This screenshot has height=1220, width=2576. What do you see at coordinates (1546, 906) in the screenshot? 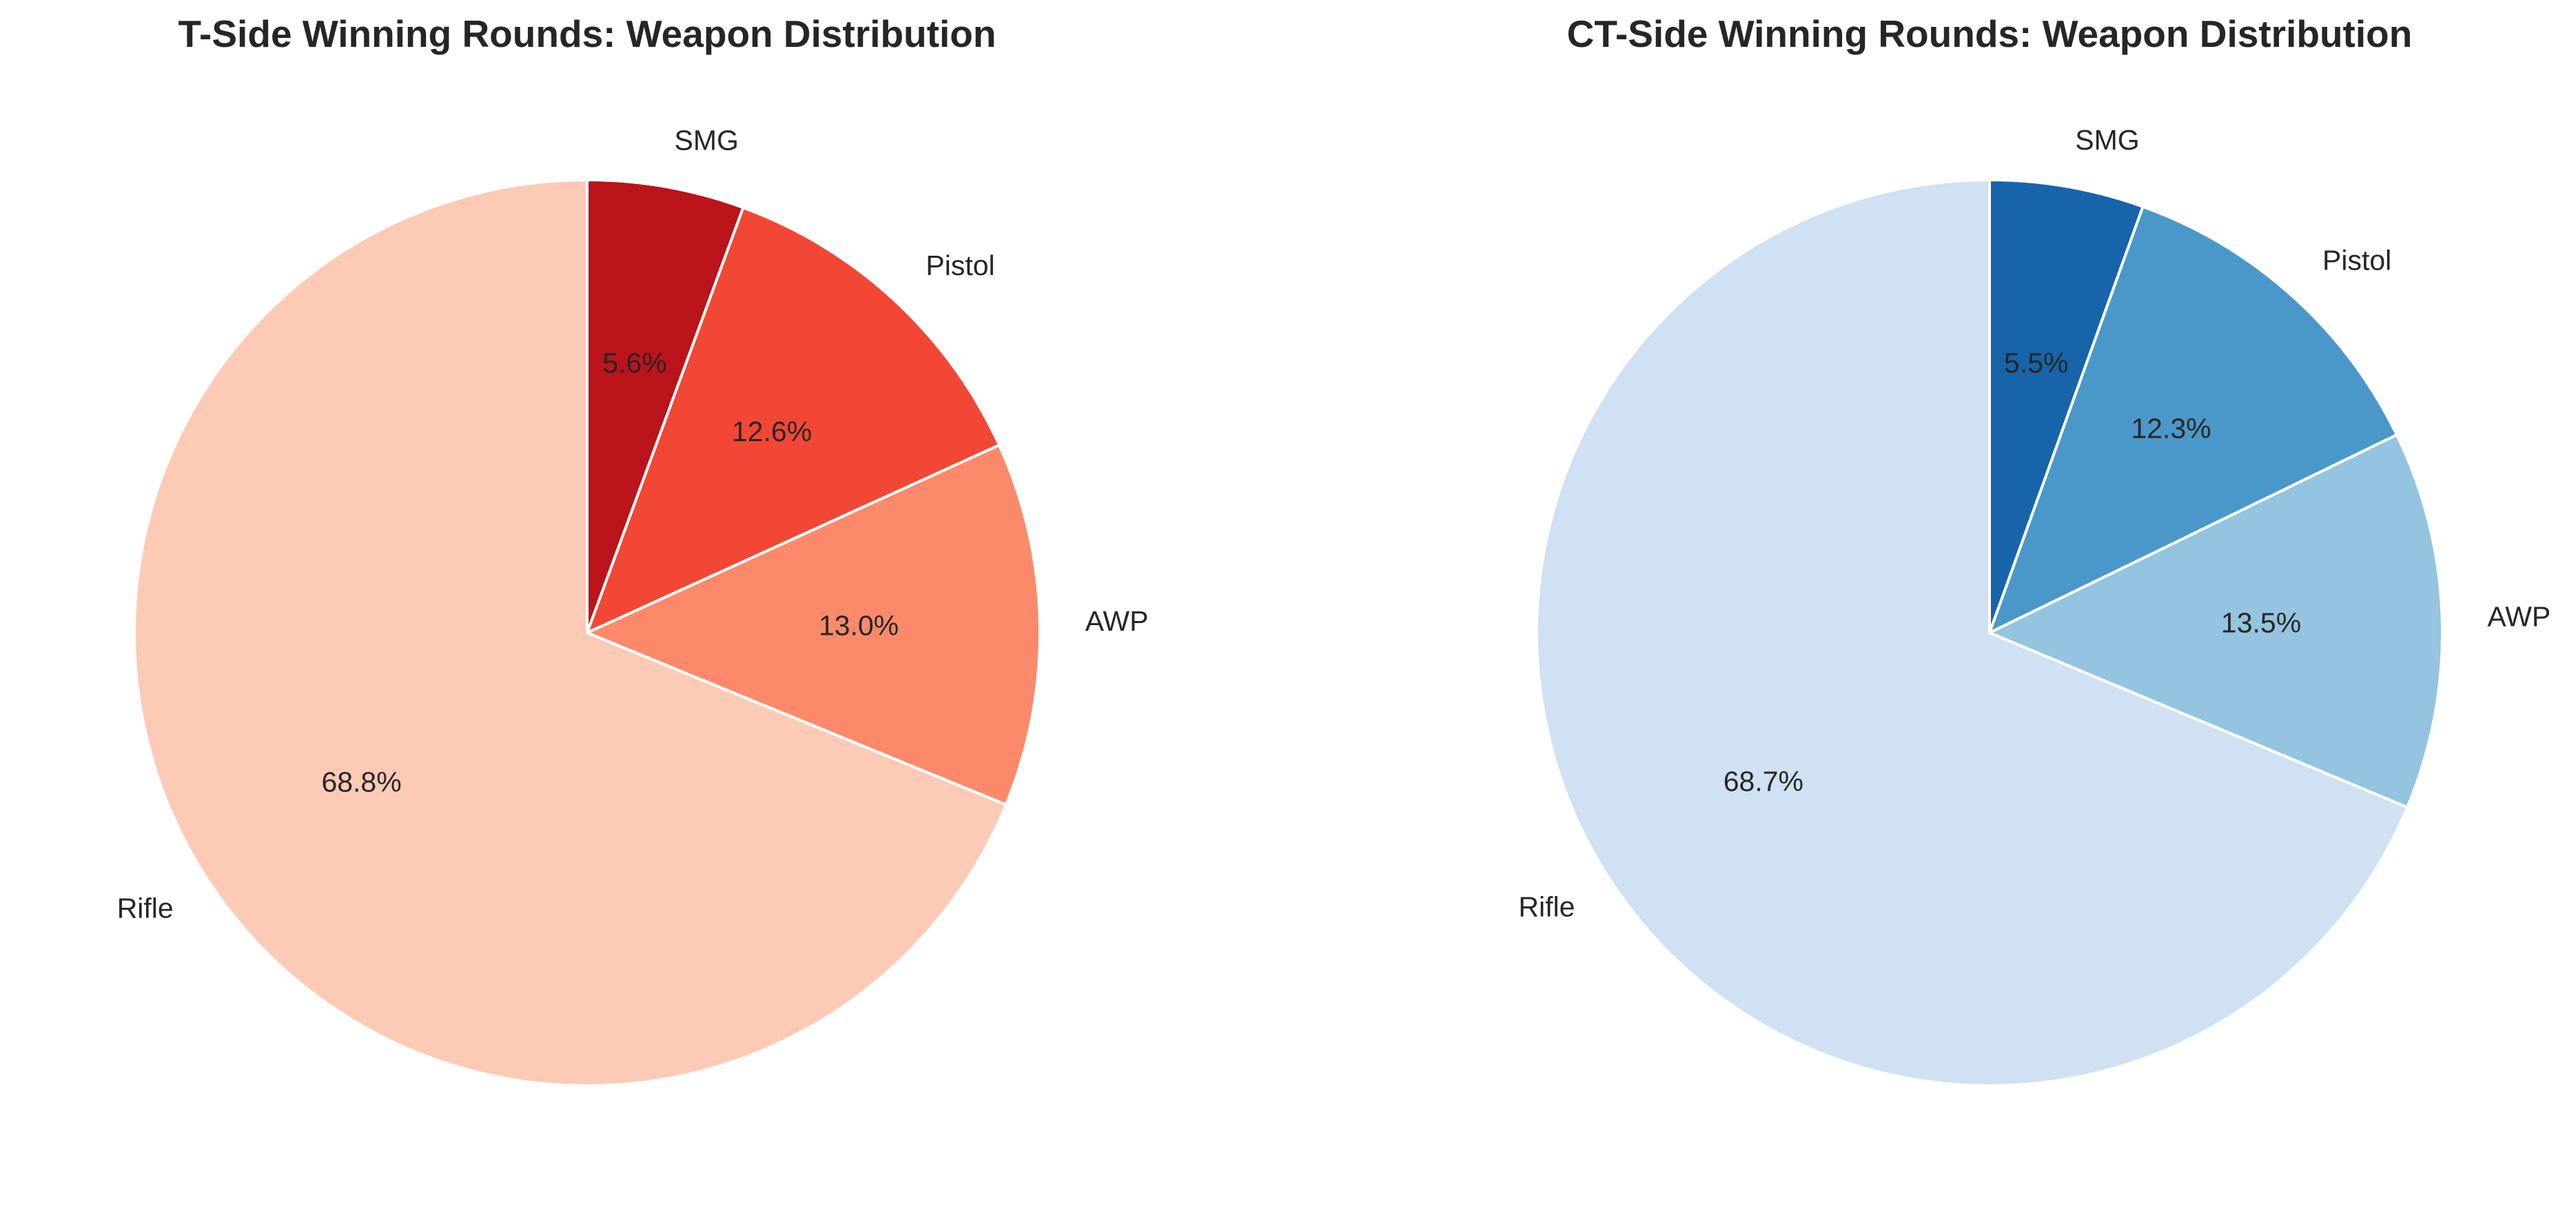
I see `ct-side-label-rifle: Rifle` at bounding box center [1546, 906].